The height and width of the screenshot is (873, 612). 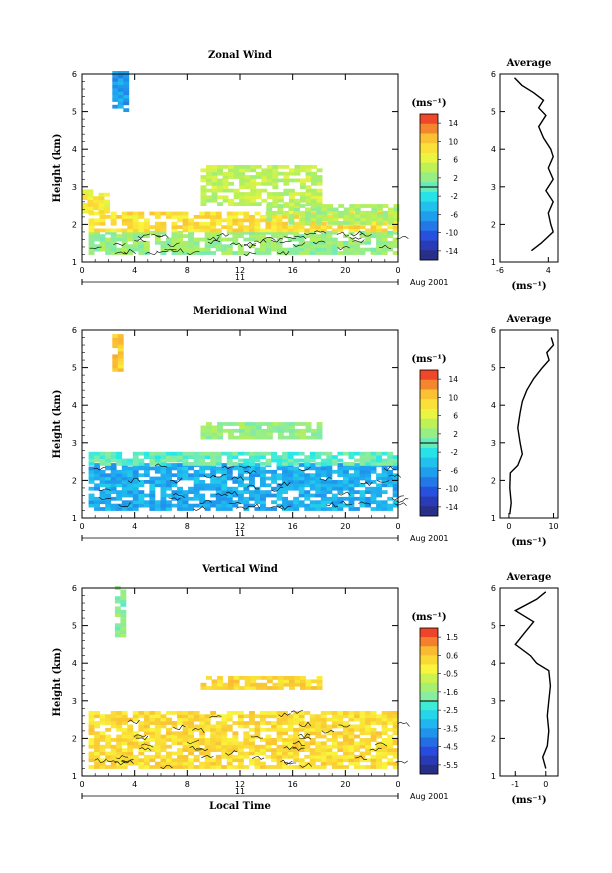 What do you see at coordinates (493, 663) in the screenshot?
I see `average-y-tick-label: 4` at bounding box center [493, 663].